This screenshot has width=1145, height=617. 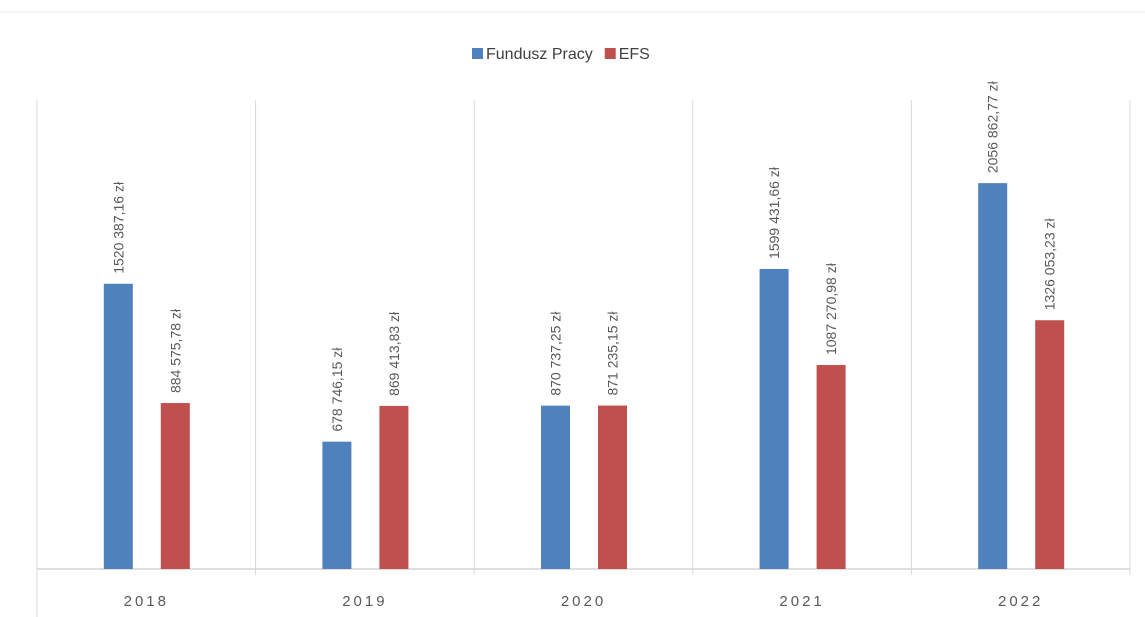 I want to click on data-label: 2056 862,77 zł, so click(x=993, y=126).